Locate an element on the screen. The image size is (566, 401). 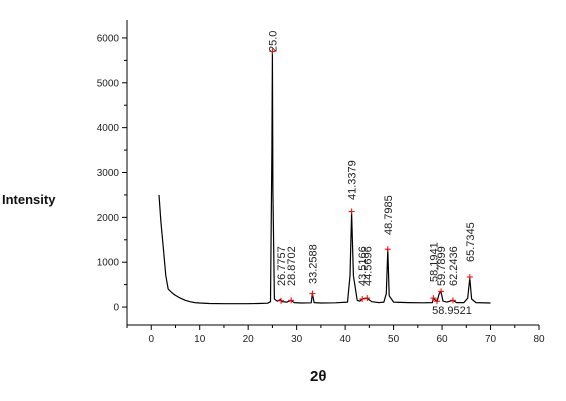
x-tick-label: 30 is located at coordinates (297, 339).